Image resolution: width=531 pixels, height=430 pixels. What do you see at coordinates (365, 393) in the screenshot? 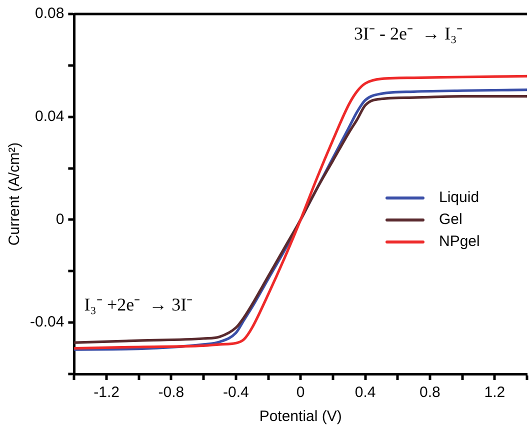
I see `x-tick-label: 0.4` at bounding box center [365, 393].